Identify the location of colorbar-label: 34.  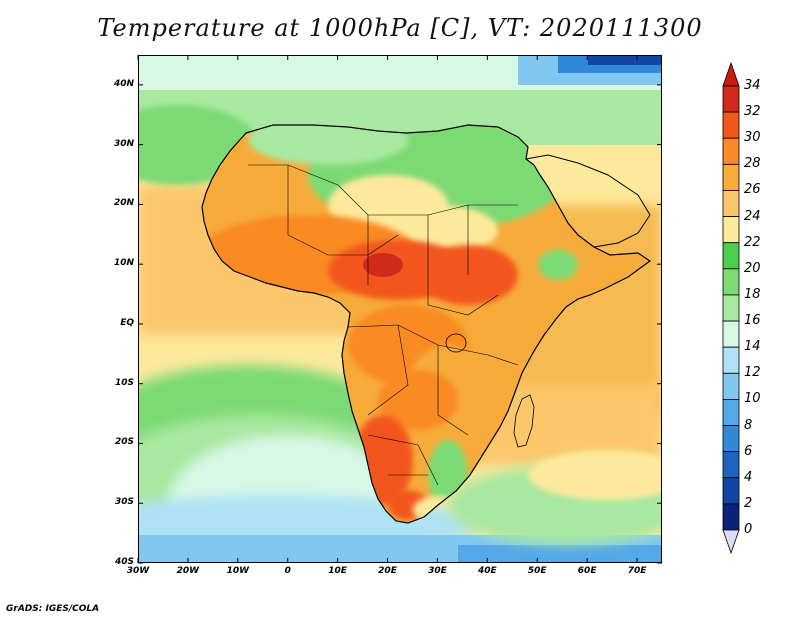
(752, 85).